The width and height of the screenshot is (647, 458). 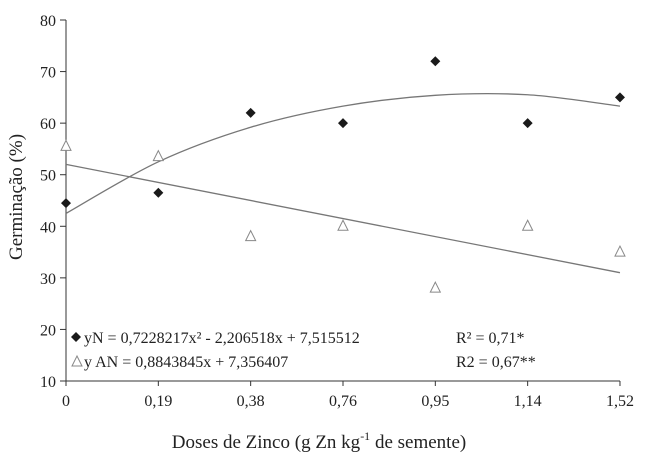 What do you see at coordinates (222, 338) in the screenshot?
I see `legend-equation-n: yN = 0,7228217x² - 2,206518x + 7,515512` at bounding box center [222, 338].